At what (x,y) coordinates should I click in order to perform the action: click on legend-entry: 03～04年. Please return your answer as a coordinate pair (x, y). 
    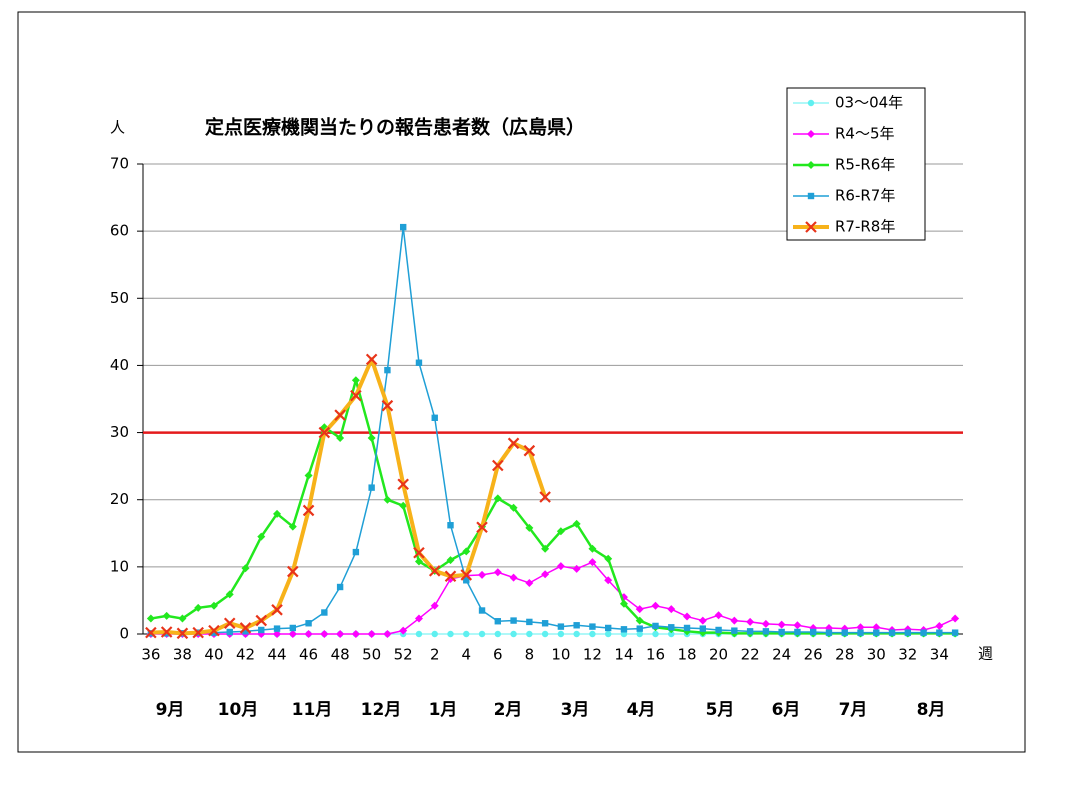
    Looking at the image, I should click on (848, 103).